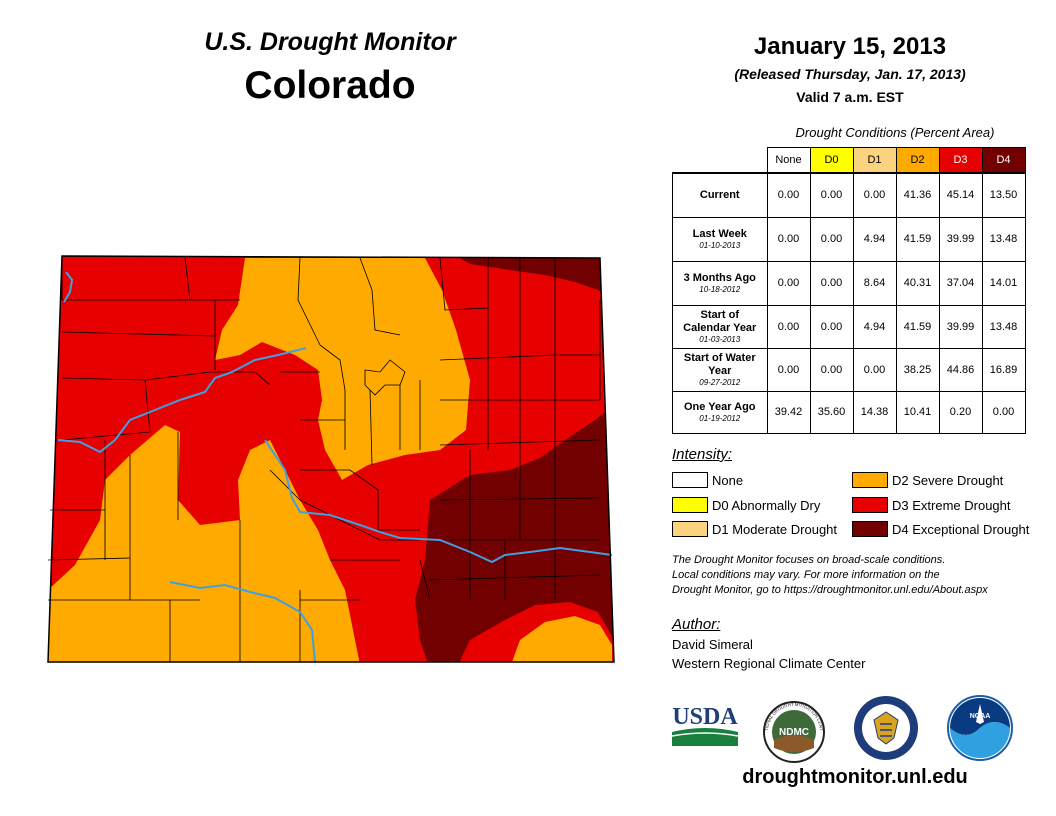 This screenshot has height=816, width=1056. Describe the element at coordinates (874, 412) in the screenshot. I see `value-cell: 14.38` at that location.